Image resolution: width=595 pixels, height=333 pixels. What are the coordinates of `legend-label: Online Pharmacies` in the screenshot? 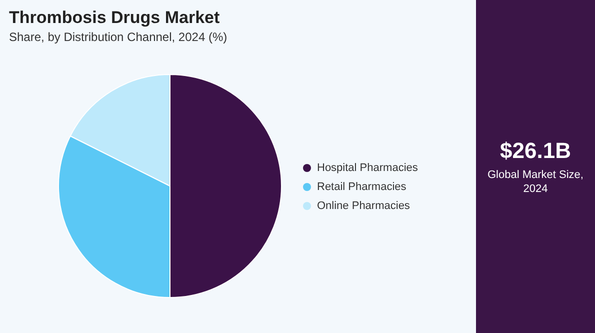 It's located at (363, 206).